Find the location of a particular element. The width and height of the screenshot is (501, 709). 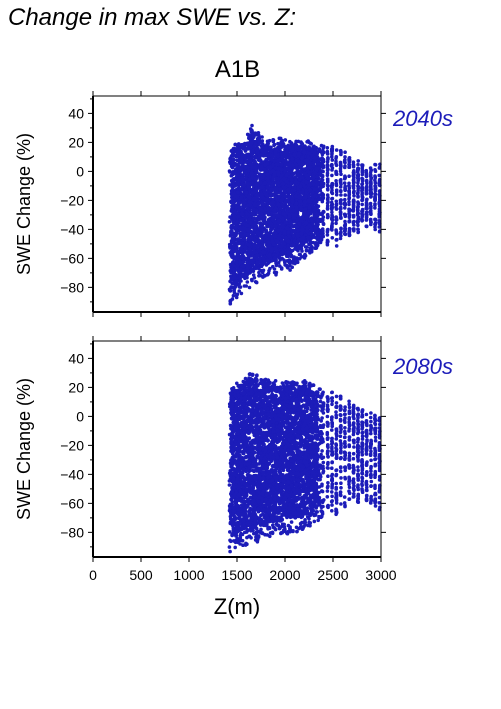

y-tick-label: −20 is located at coordinates (72, 200).